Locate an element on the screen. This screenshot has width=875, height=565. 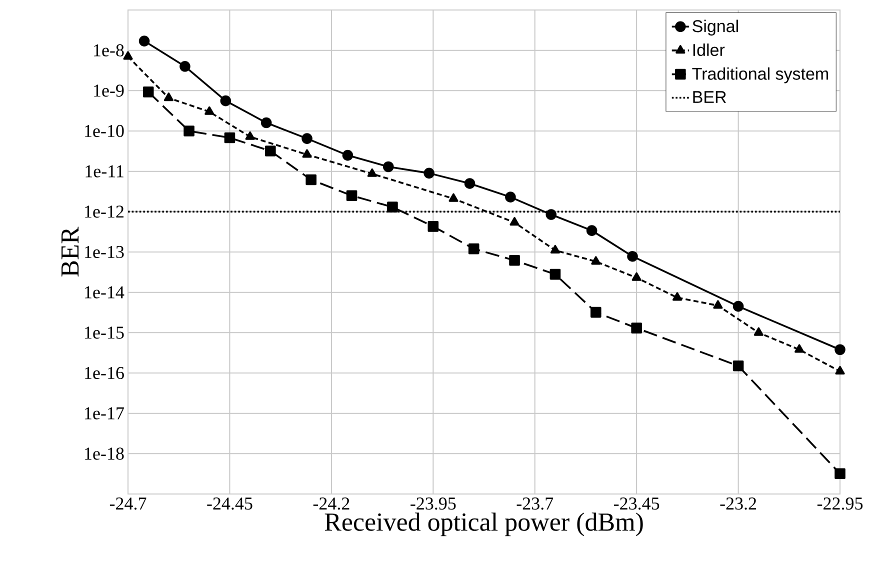
legend-label: Signal is located at coordinates (715, 28).